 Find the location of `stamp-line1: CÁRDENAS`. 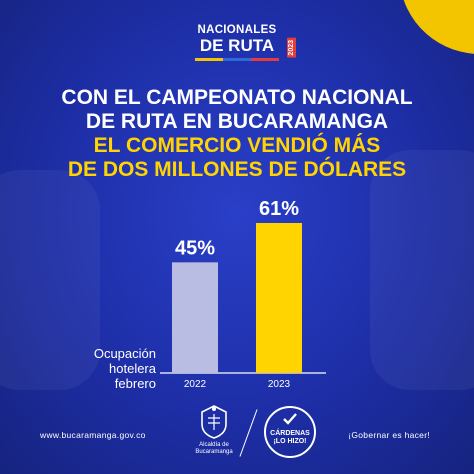

stamp-line1: CÁRDENAS is located at coordinates (290, 433).